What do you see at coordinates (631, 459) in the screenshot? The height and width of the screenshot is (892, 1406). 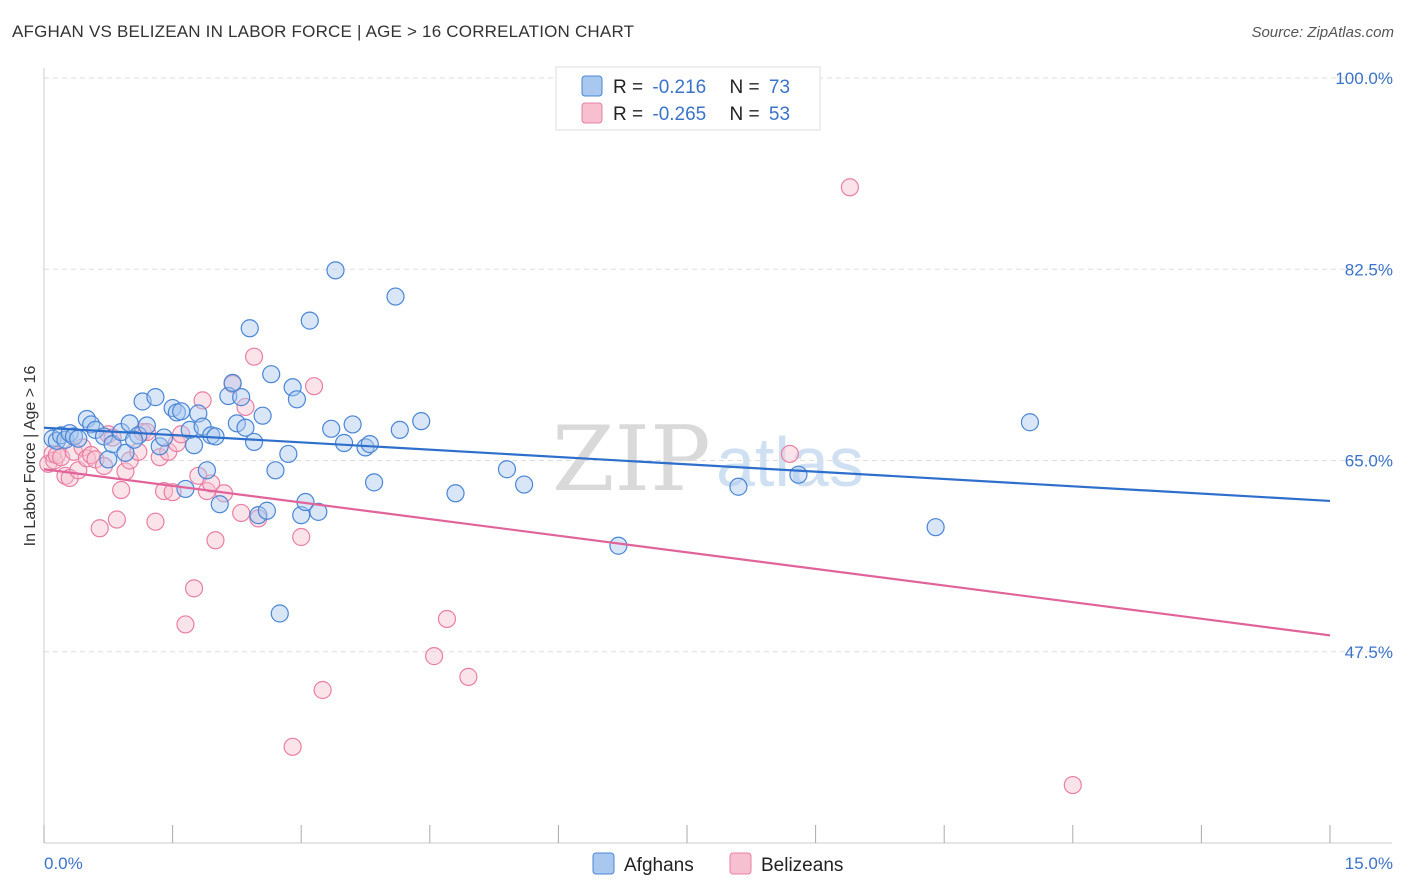 I see `watermark-zip: ZIP` at bounding box center [631, 459].